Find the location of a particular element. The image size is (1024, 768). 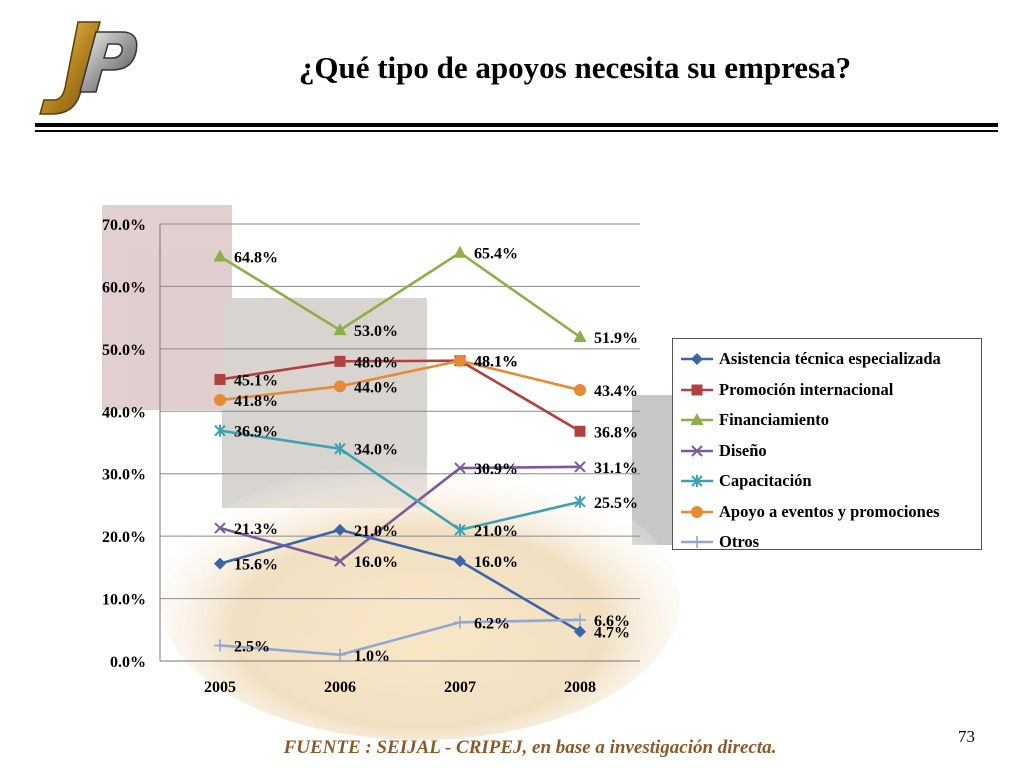

data-label: 45.1% is located at coordinates (256, 380).